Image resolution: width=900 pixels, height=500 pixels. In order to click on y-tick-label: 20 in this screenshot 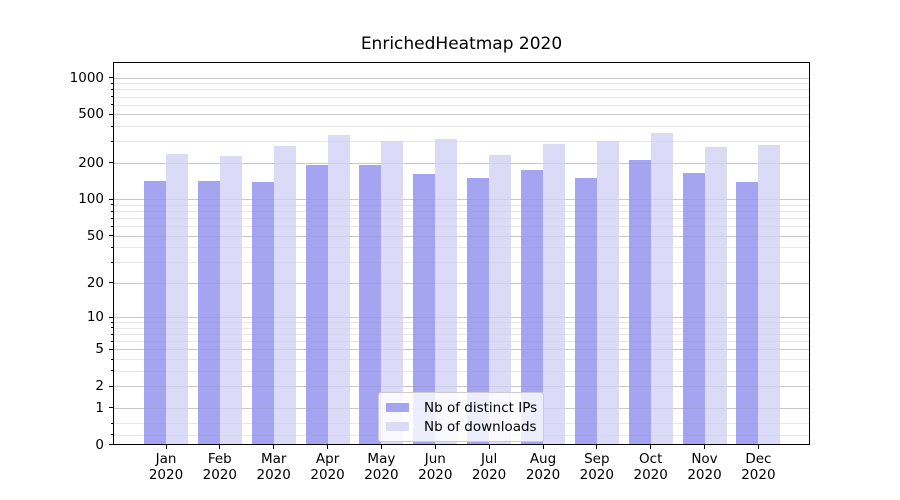, I will do `click(95, 282)`.